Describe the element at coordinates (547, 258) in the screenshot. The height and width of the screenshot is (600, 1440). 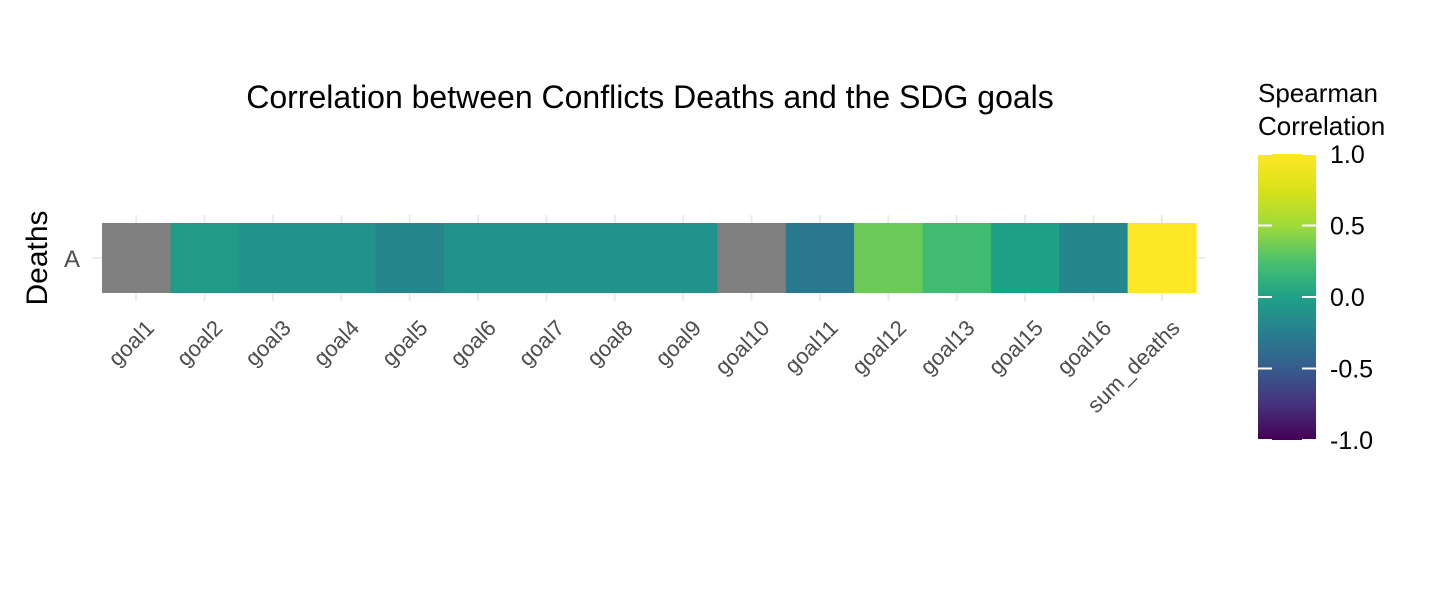
I see `heatmap-cell-goal7` at that location.